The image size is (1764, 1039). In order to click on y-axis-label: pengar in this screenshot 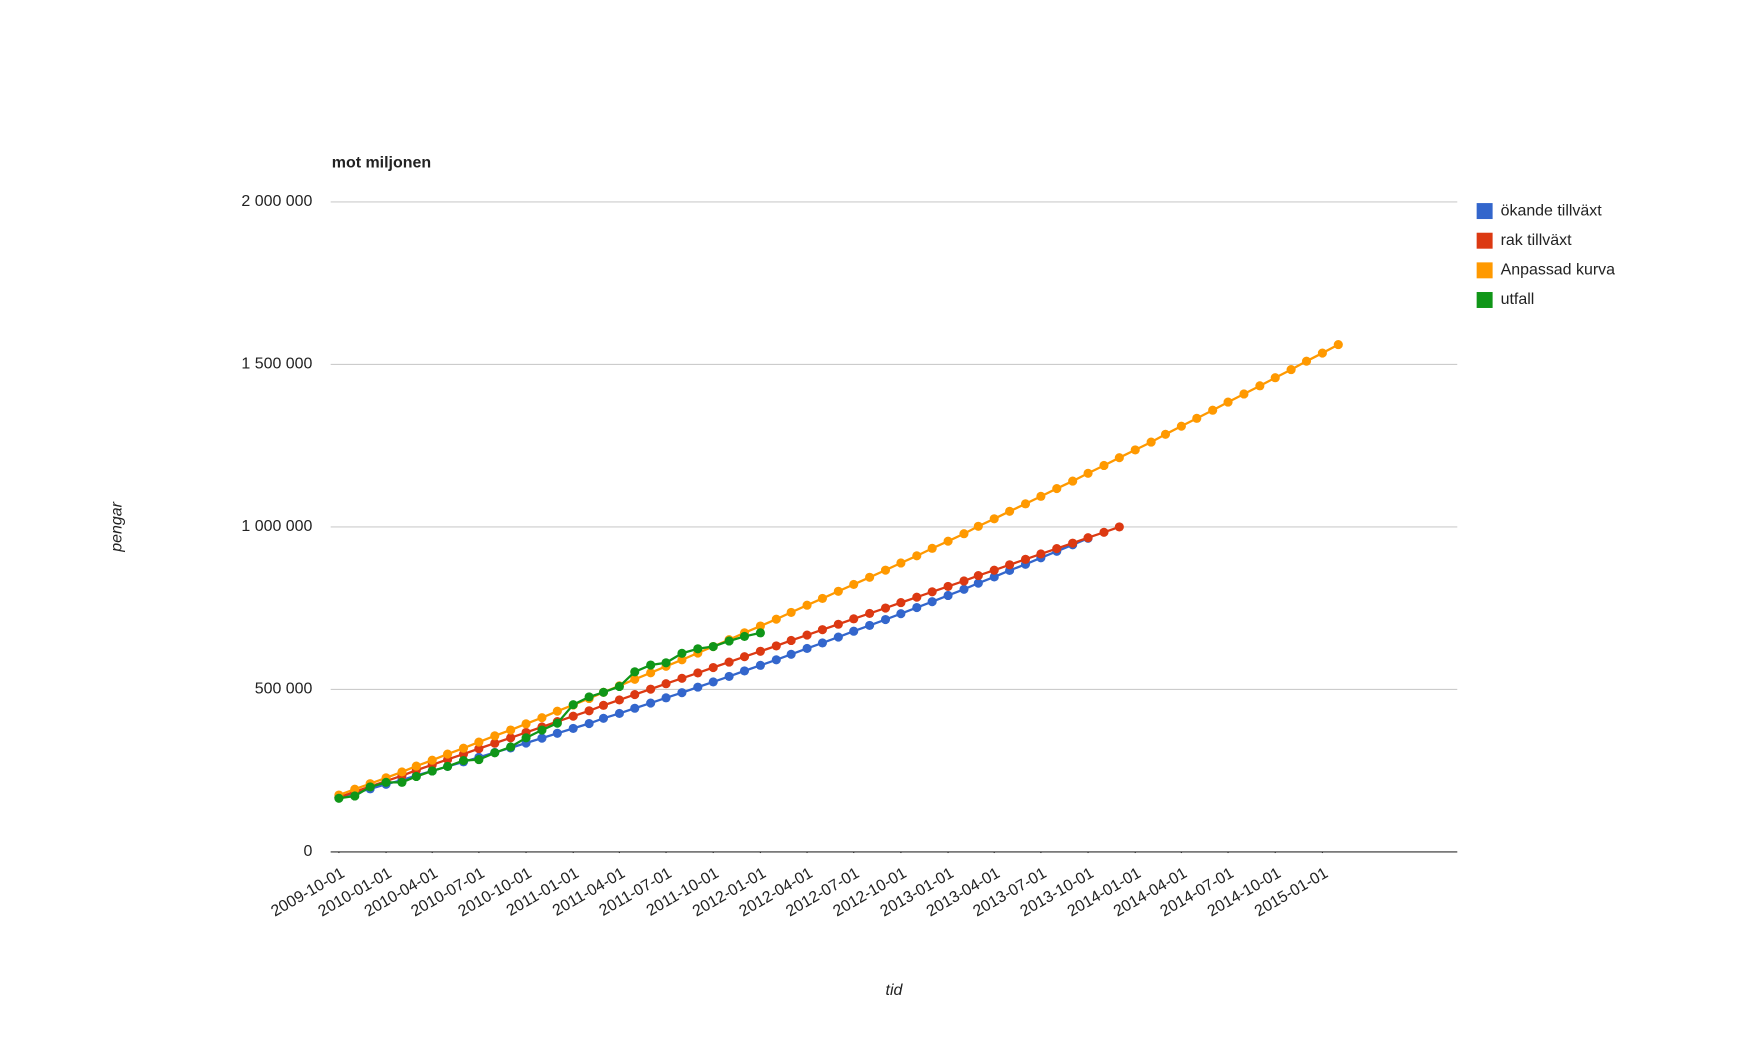, I will do `click(117, 526)`.